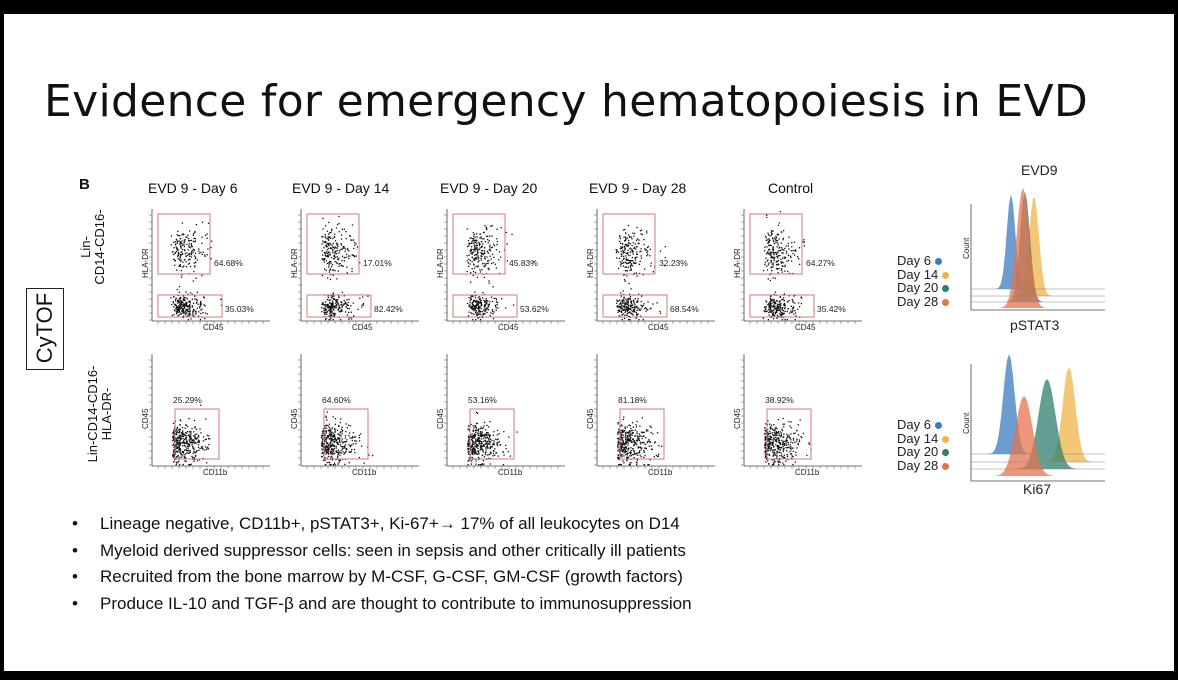 The width and height of the screenshot is (1178, 680). I want to click on flow-plot: 25.29% CD11b CD45, so click(206, 415).